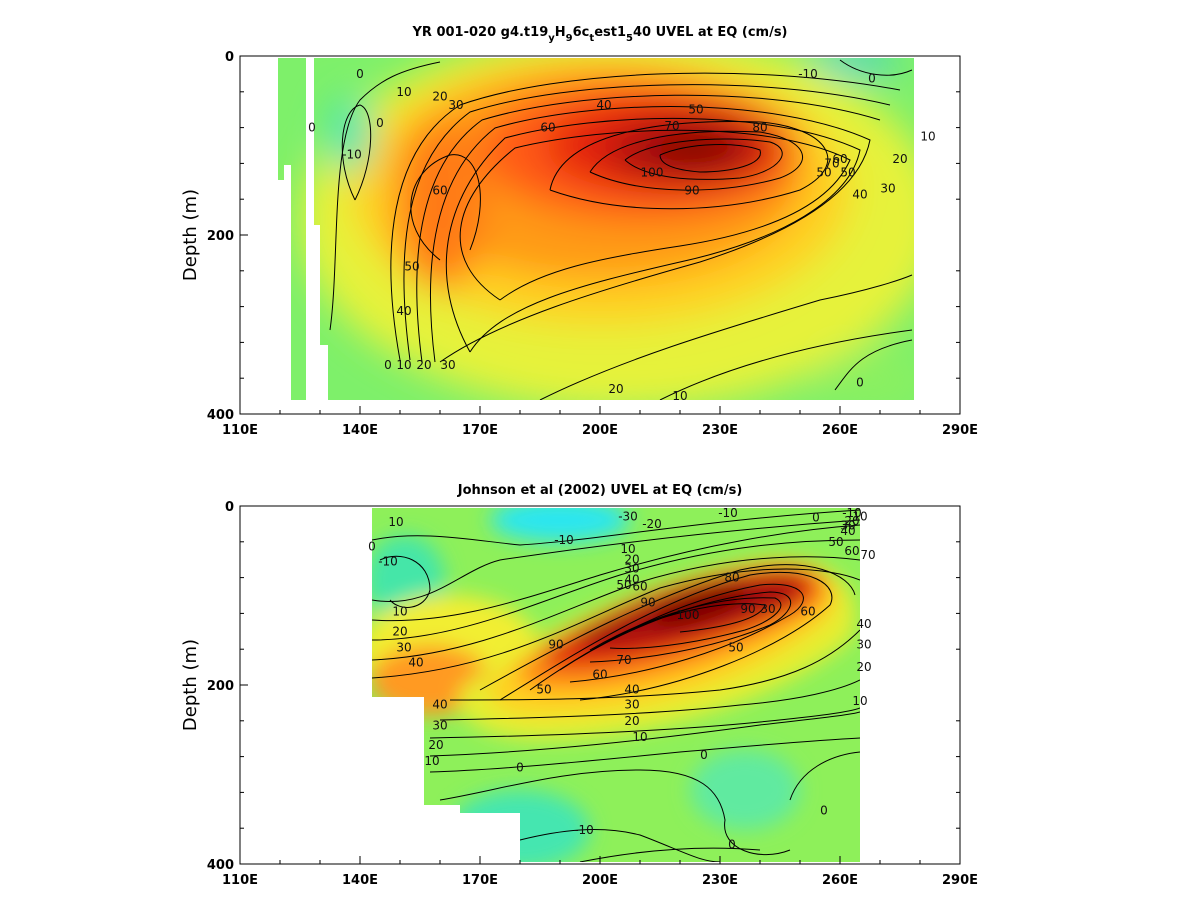 This screenshot has height=900, width=1200. Describe the element at coordinates (480, 430) in the screenshot. I see `top-x-tick-label: 170E` at that location.